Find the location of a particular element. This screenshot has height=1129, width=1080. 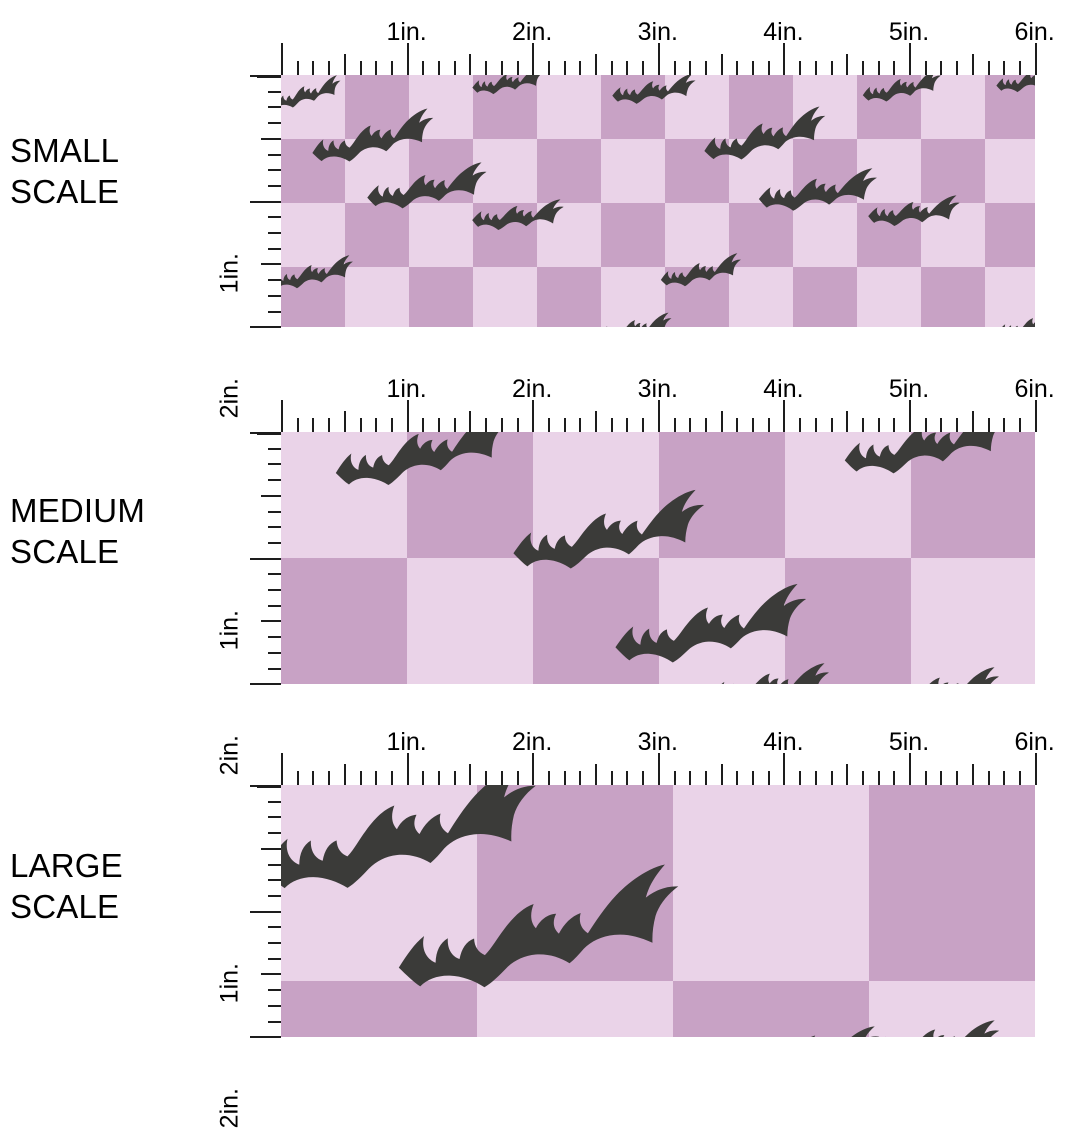

ruler-label-h-3in-large: 3in. is located at coordinates (657, 742).